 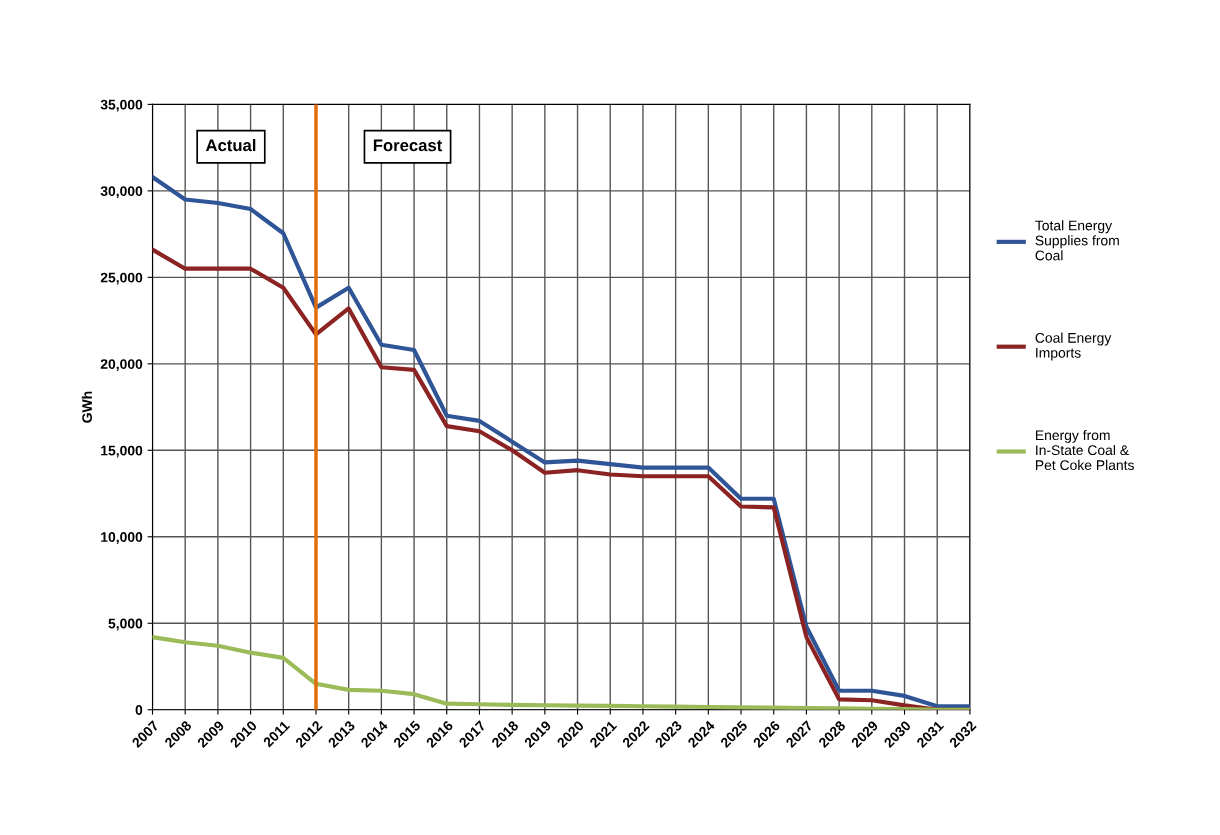 What do you see at coordinates (122, 451) in the screenshot?
I see `y-tick-label: 15,000` at bounding box center [122, 451].